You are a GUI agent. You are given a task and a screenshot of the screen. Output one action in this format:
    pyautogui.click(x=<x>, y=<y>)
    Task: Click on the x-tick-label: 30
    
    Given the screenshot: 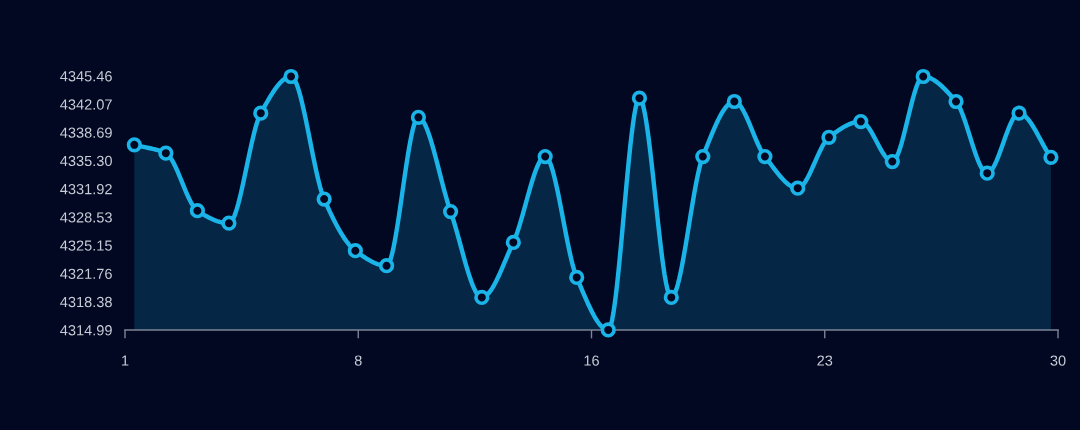 What is the action you would take?
    pyautogui.click(x=1058, y=360)
    